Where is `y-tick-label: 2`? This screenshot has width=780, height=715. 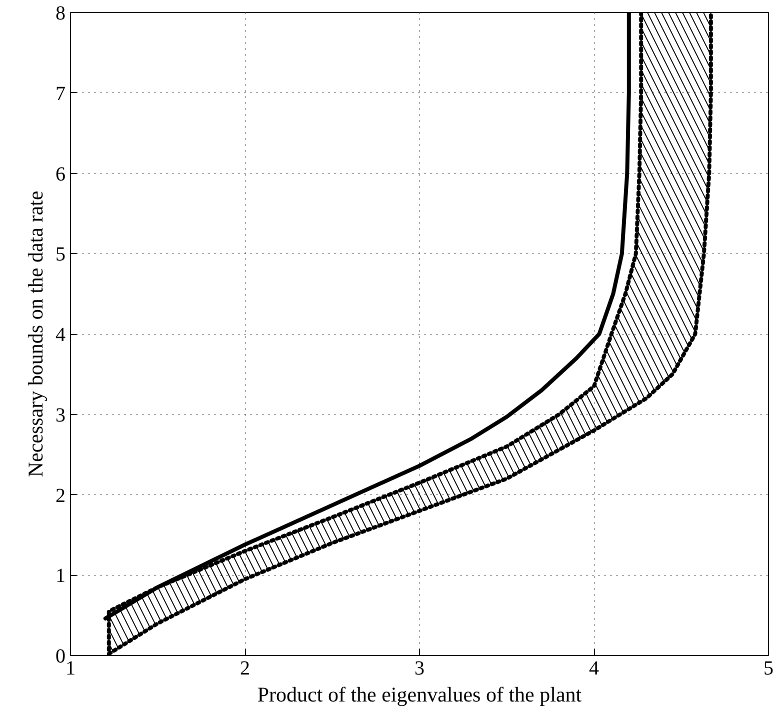 y-tick-label: 2 is located at coordinates (61, 495).